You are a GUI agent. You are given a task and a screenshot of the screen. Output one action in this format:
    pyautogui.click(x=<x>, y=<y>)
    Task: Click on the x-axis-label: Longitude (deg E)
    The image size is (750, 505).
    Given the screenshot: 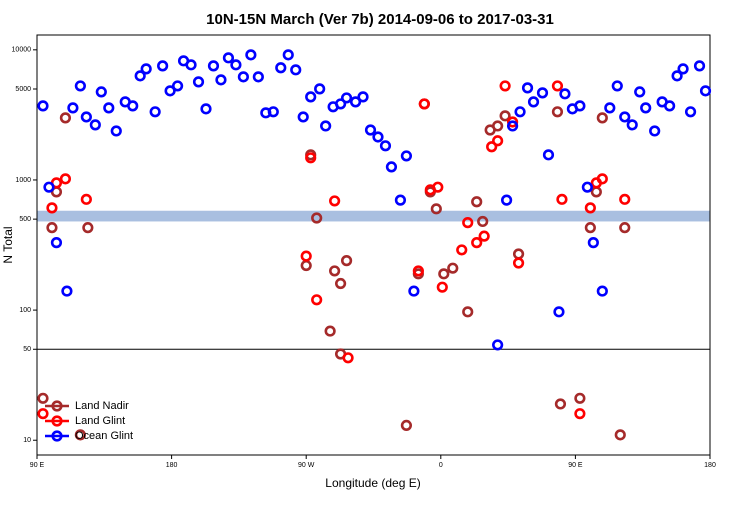 What is the action you would take?
    pyautogui.click(x=372, y=483)
    